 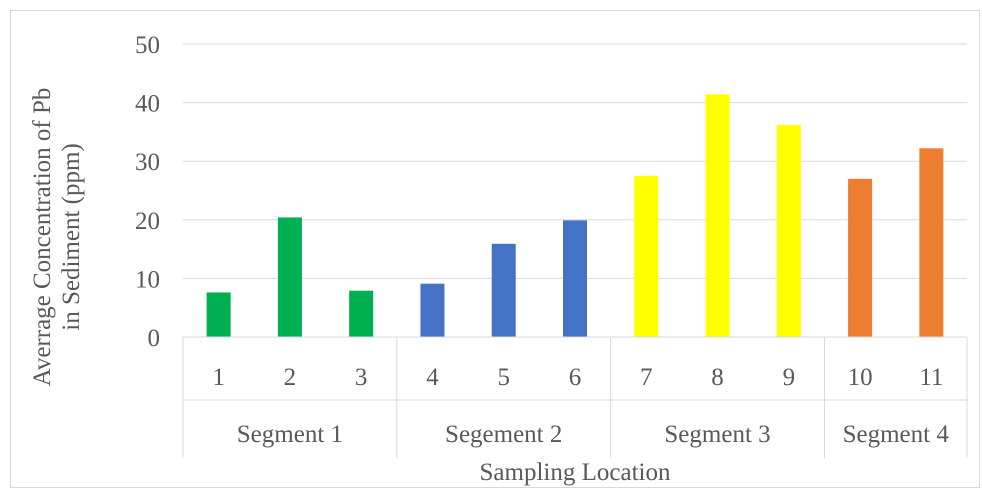 I want to click on segment-label: Segment 1, so click(x=290, y=434).